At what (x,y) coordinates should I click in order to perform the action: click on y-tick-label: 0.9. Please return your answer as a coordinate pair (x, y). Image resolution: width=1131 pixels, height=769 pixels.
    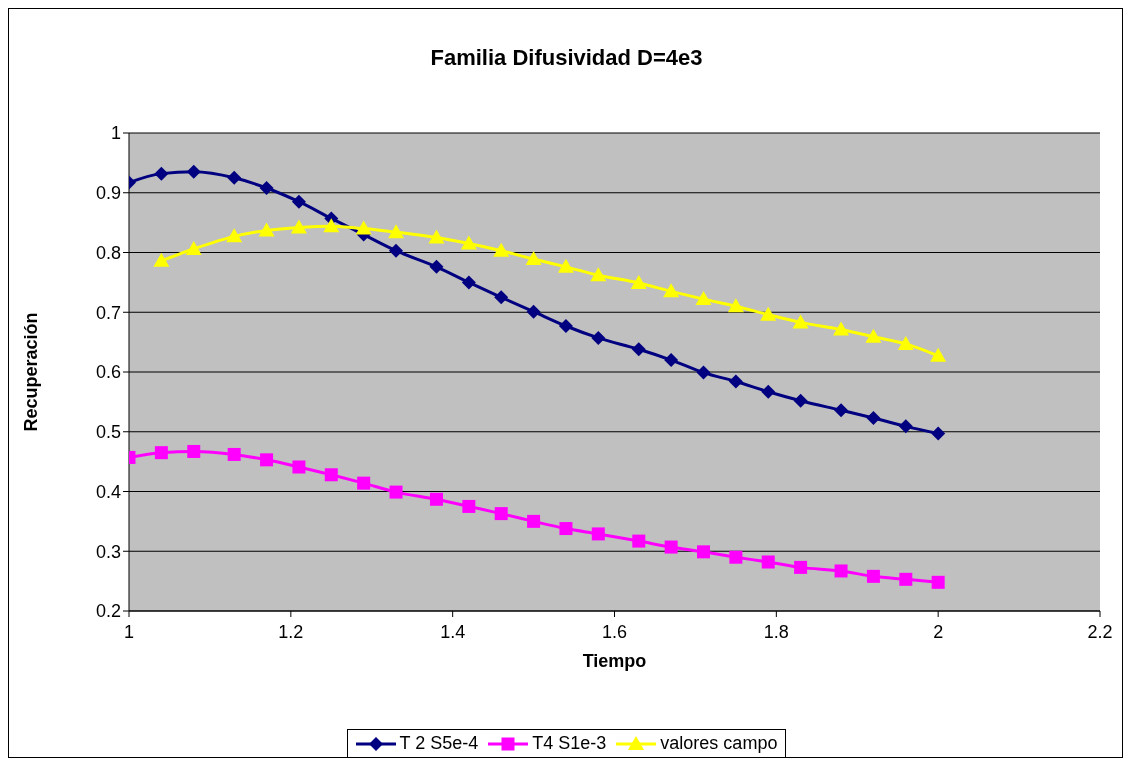
    Looking at the image, I should click on (108, 193).